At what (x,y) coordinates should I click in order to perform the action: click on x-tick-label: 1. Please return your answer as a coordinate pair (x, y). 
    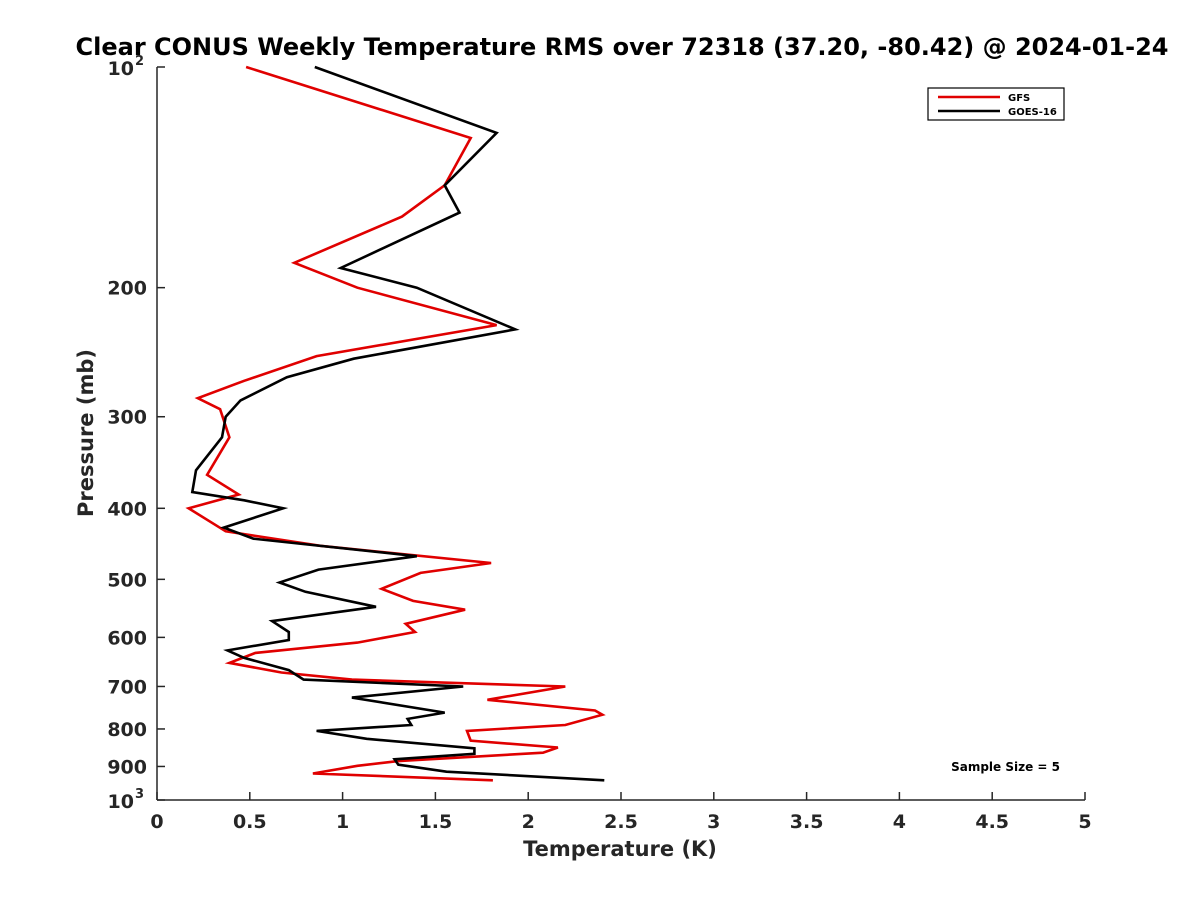
    Looking at the image, I should click on (342, 822).